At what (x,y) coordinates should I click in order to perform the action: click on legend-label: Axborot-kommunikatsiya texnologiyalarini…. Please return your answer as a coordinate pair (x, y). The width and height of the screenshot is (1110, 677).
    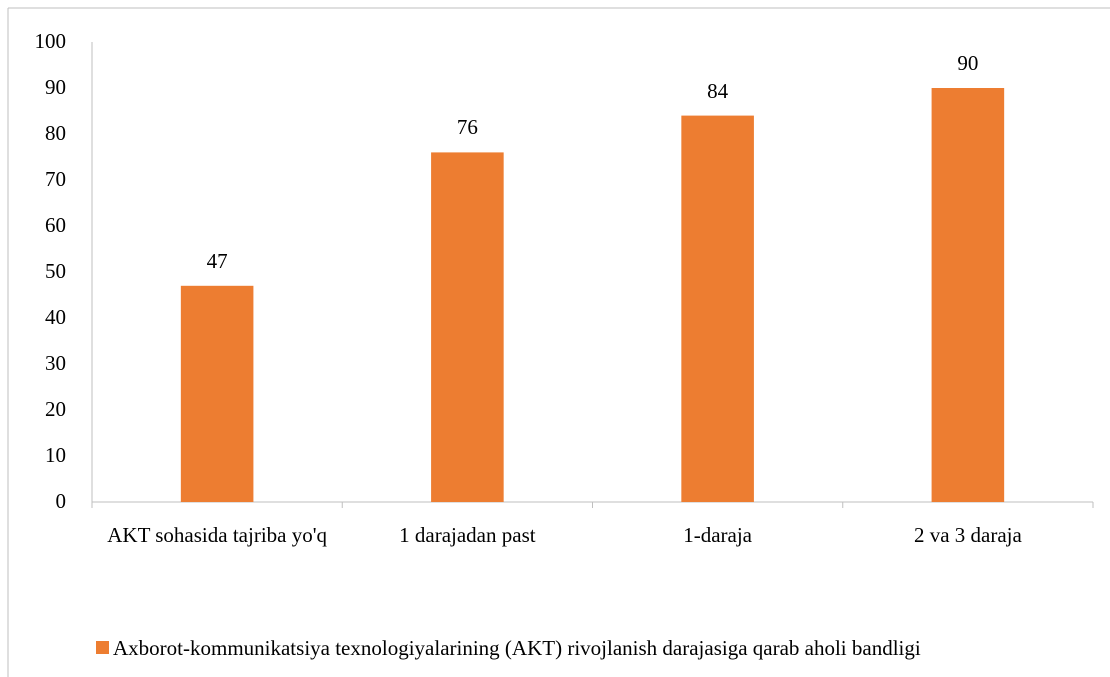
    Looking at the image, I should click on (517, 648).